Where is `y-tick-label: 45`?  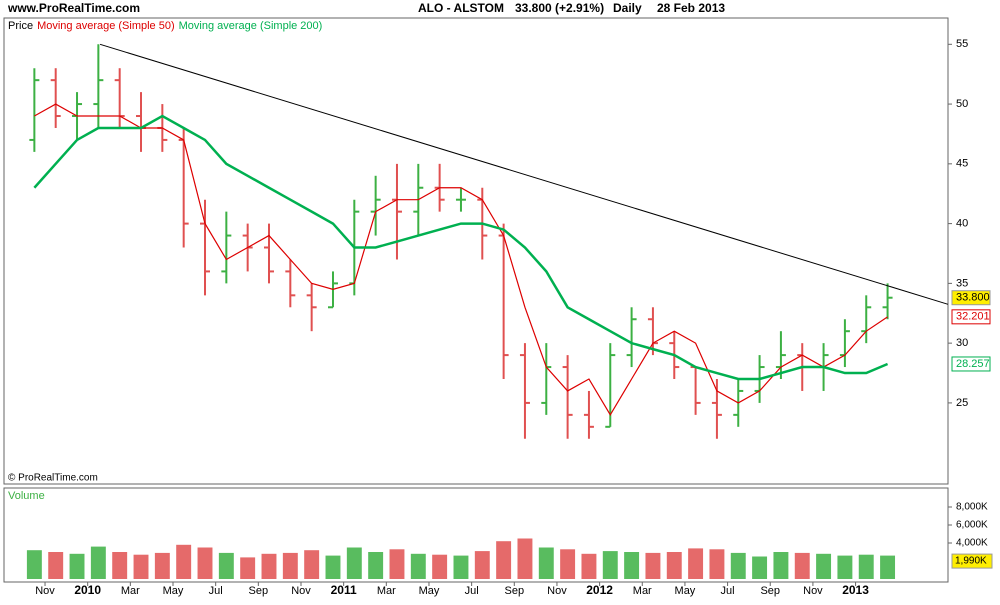
y-tick-label: 45 is located at coordinates (962, 164).